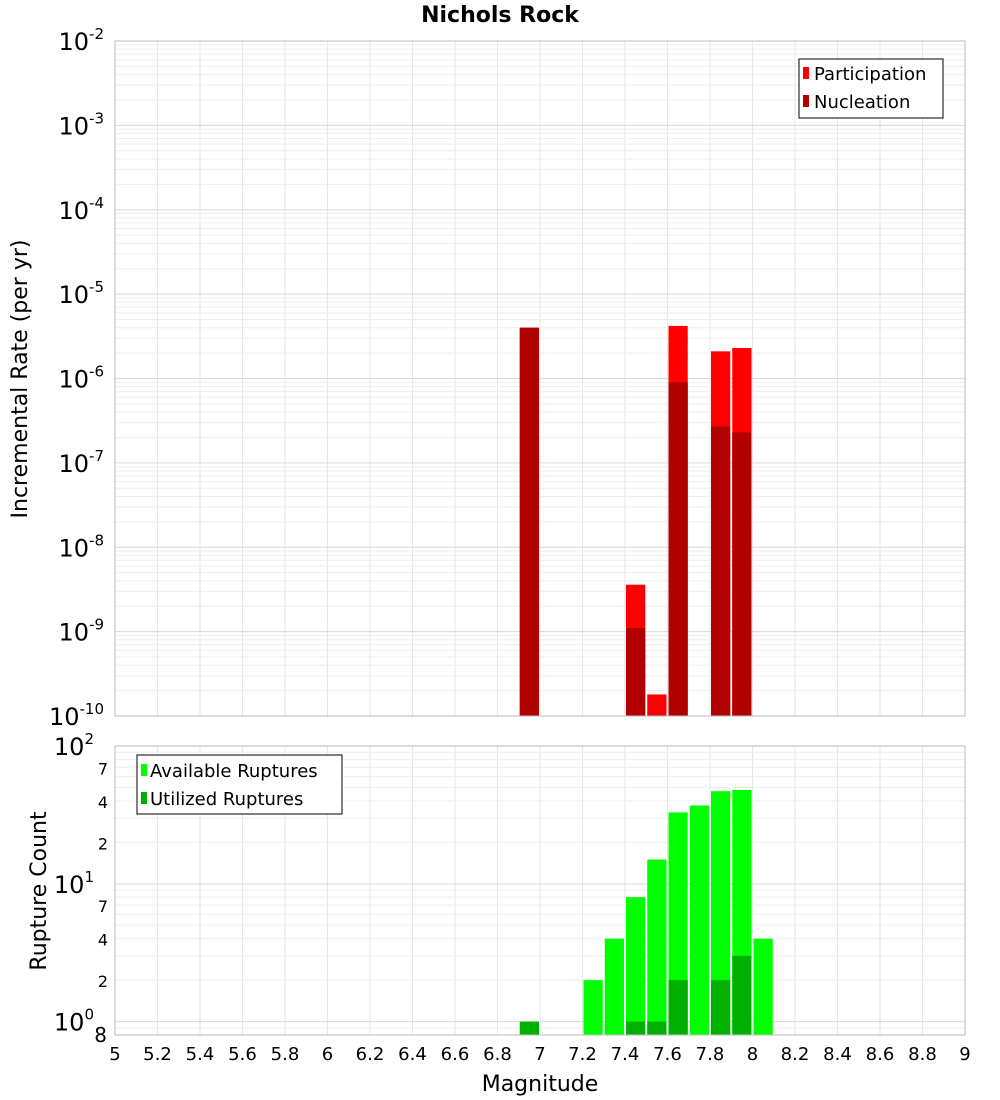 The image size is (1000, 1100). What do you see at coordinates (806, 73) in the screenshot?
I see `legend-swatch-participation` at bounding box center [806, 73].